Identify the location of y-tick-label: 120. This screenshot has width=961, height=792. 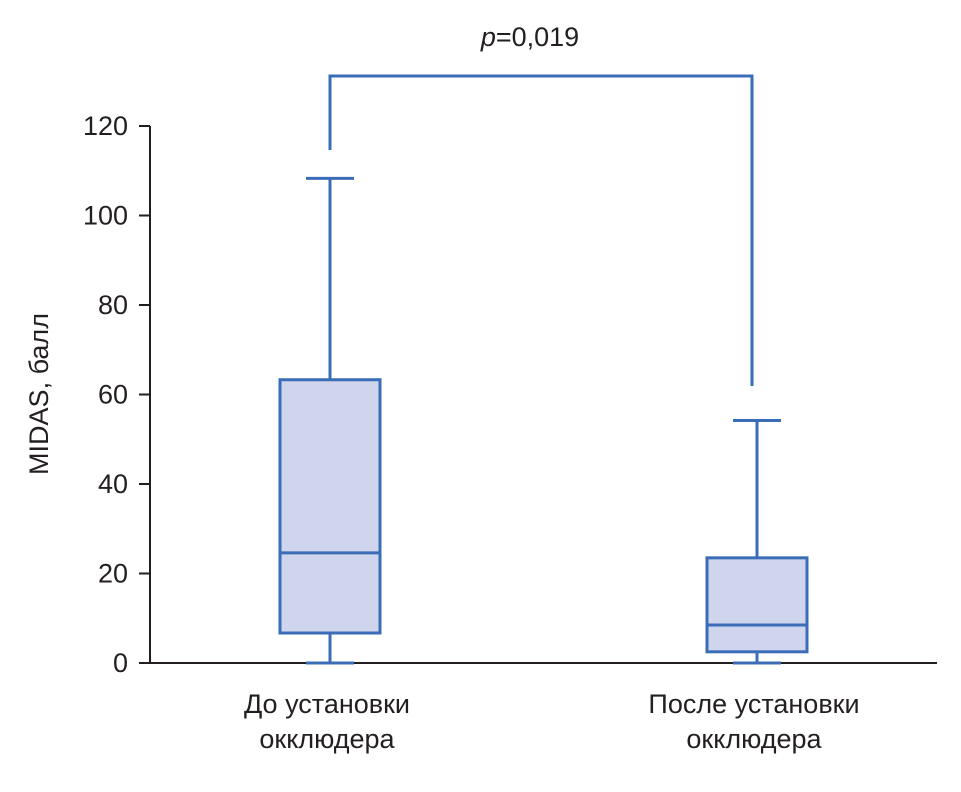
(105, 126).